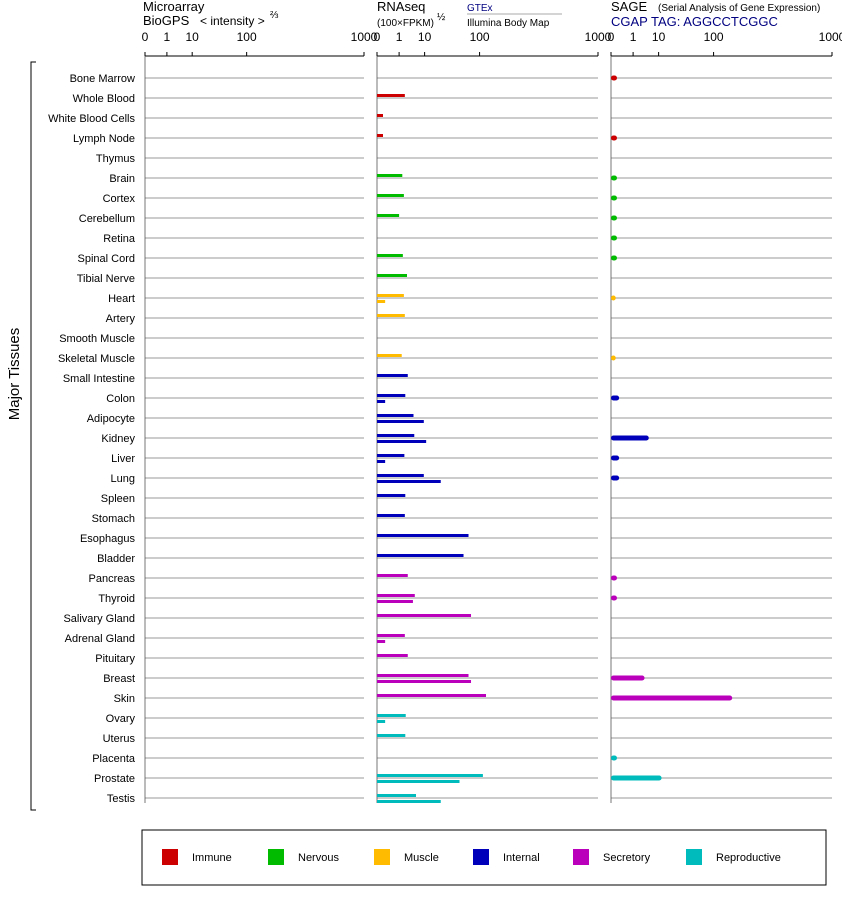 Image resolution: width=842 pixels, height=900 pixels. Describe the element at coordinates (96, 359) in the screenshot. I see `tissue-label: Skeletal Muscle` at that location.